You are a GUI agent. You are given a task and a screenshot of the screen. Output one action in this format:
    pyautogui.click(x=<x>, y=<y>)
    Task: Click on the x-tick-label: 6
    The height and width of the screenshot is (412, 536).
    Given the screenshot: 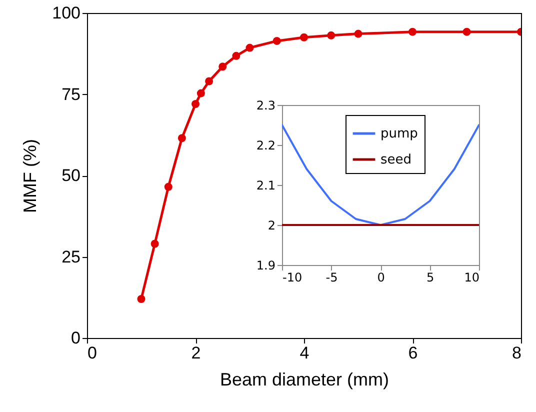 What is the action you would take?
    pyautogui.click(x=413, y=353)
    